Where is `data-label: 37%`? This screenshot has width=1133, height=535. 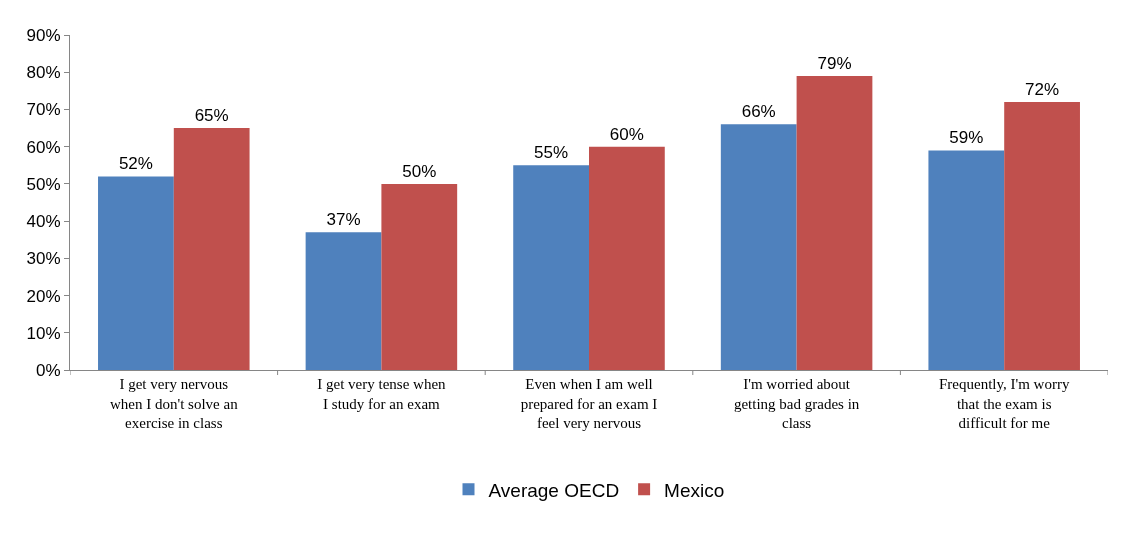 data-label: 37% is located at coordinates (343, 220).